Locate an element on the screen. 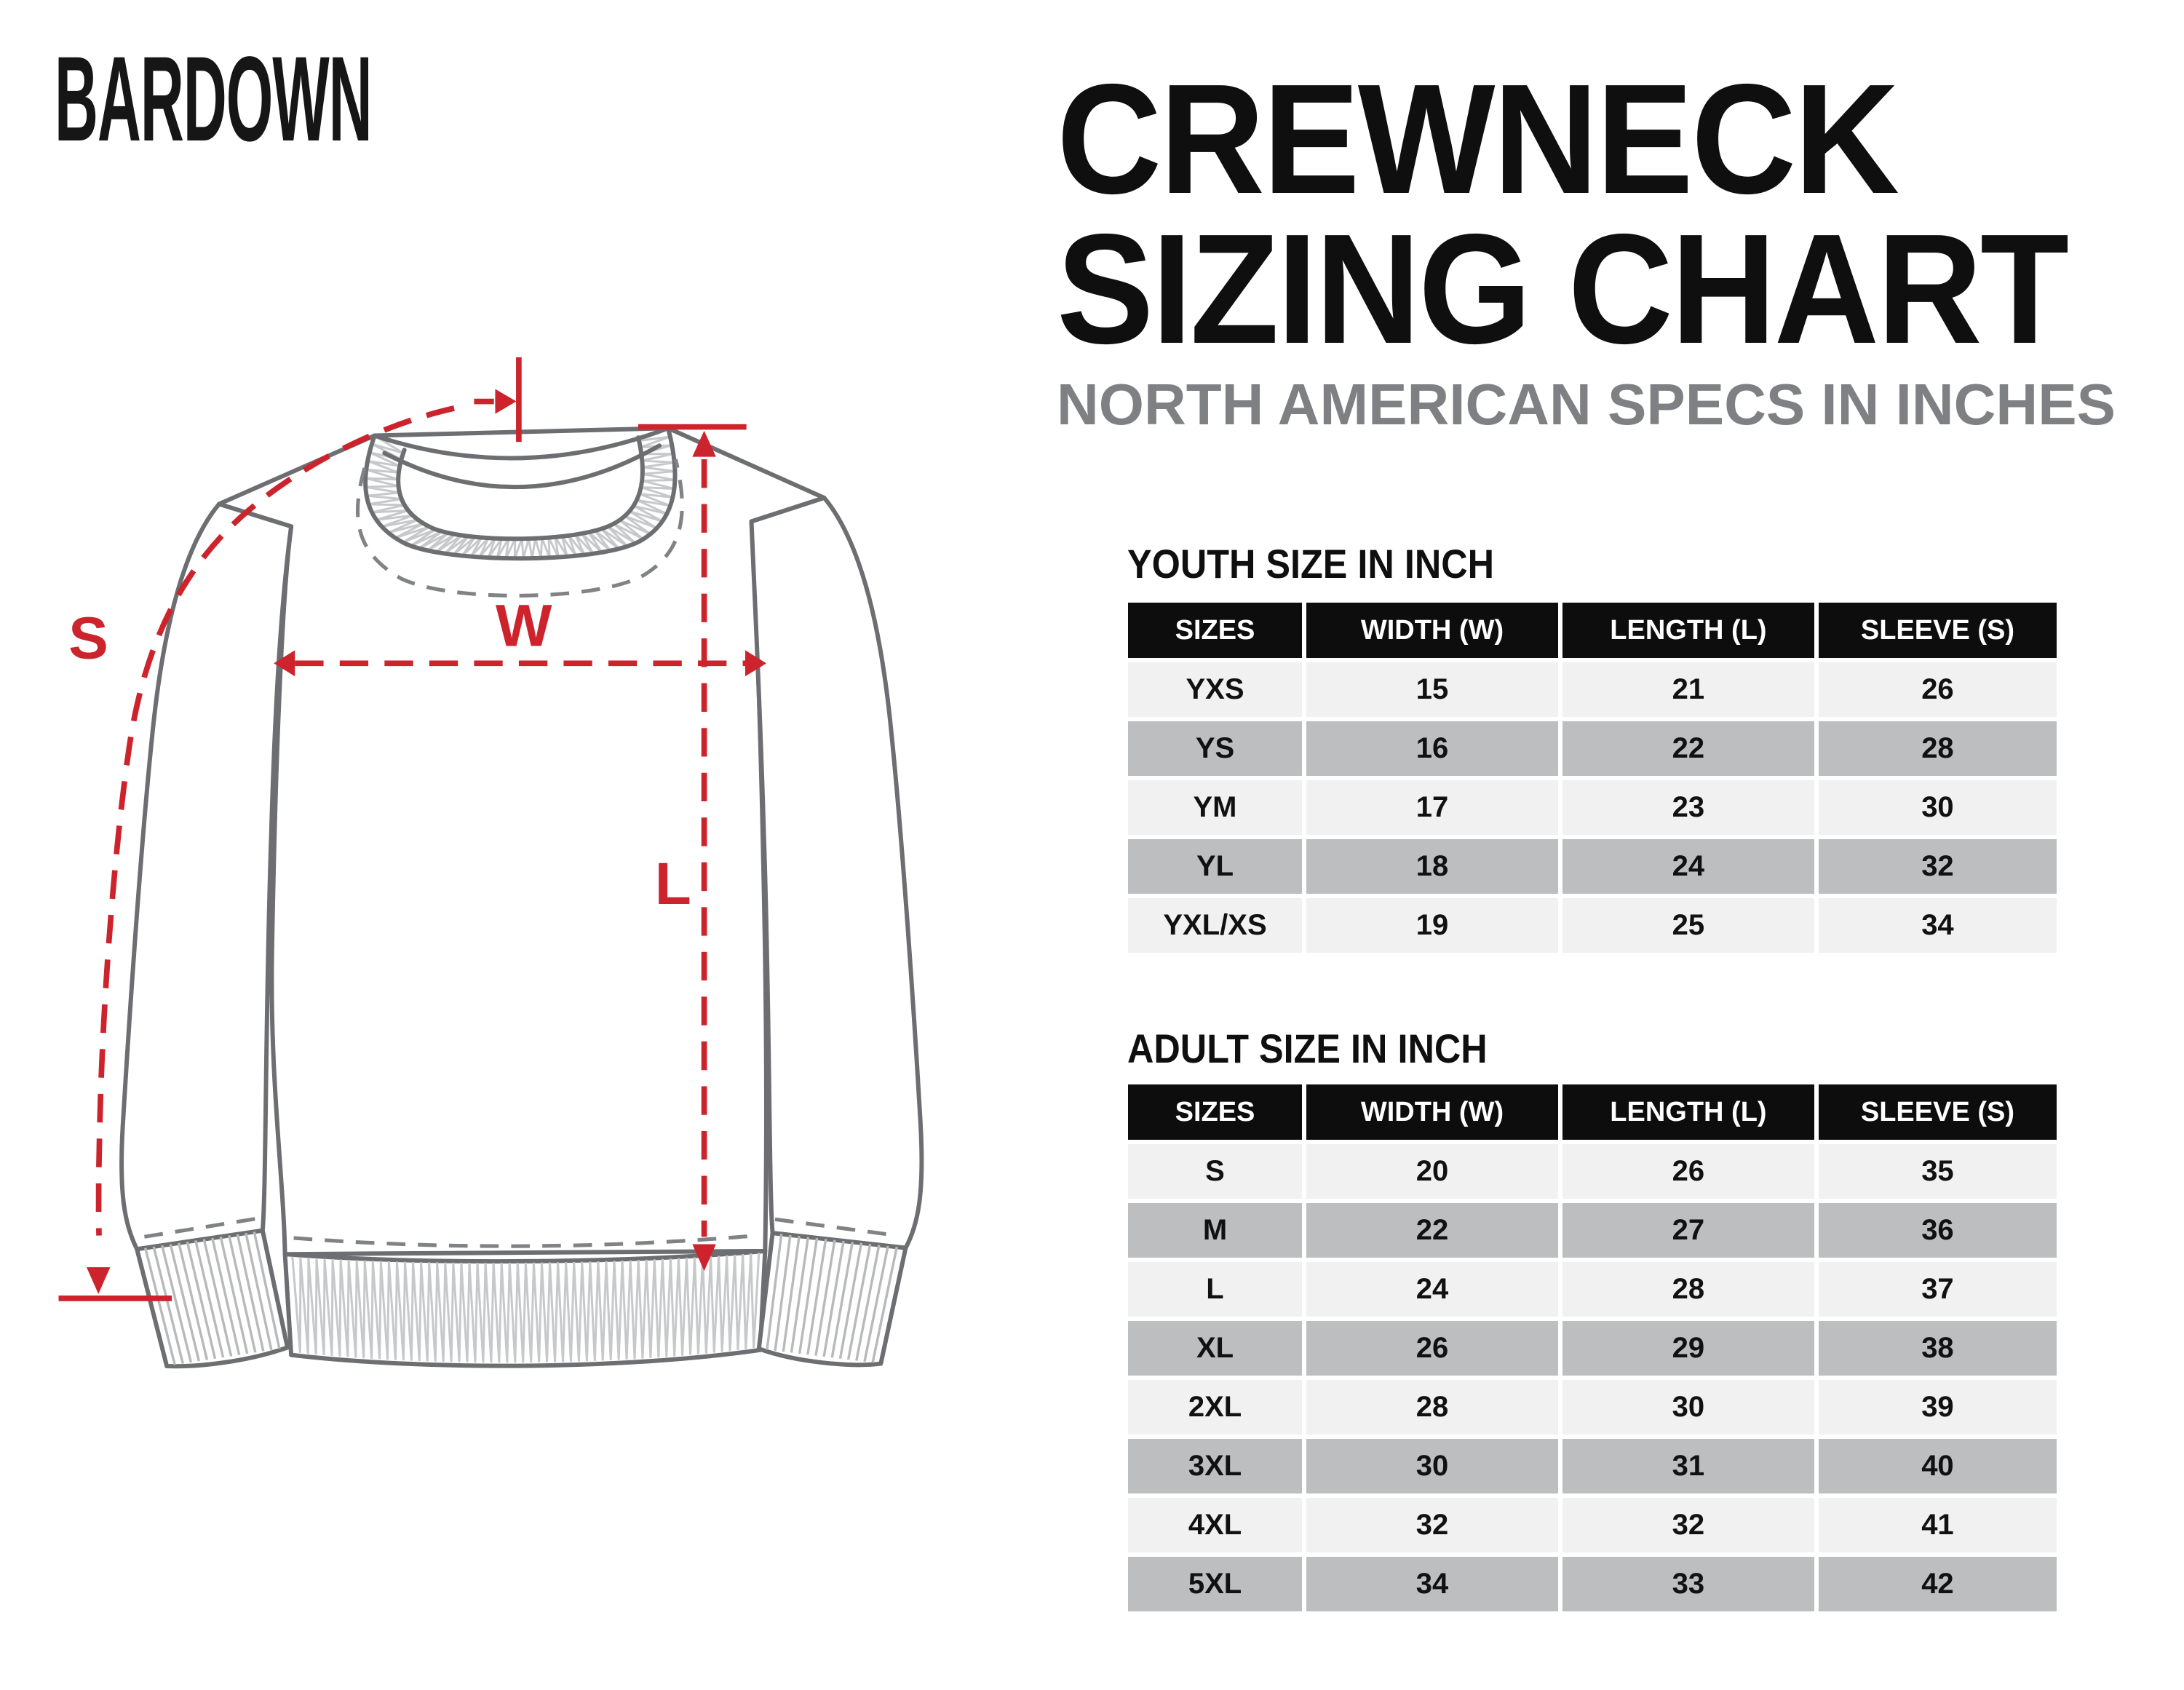 This screenshot has width=2184, height=1690. table-row: 4XL 32 32 41 is located at coordinates (1592, 1525).